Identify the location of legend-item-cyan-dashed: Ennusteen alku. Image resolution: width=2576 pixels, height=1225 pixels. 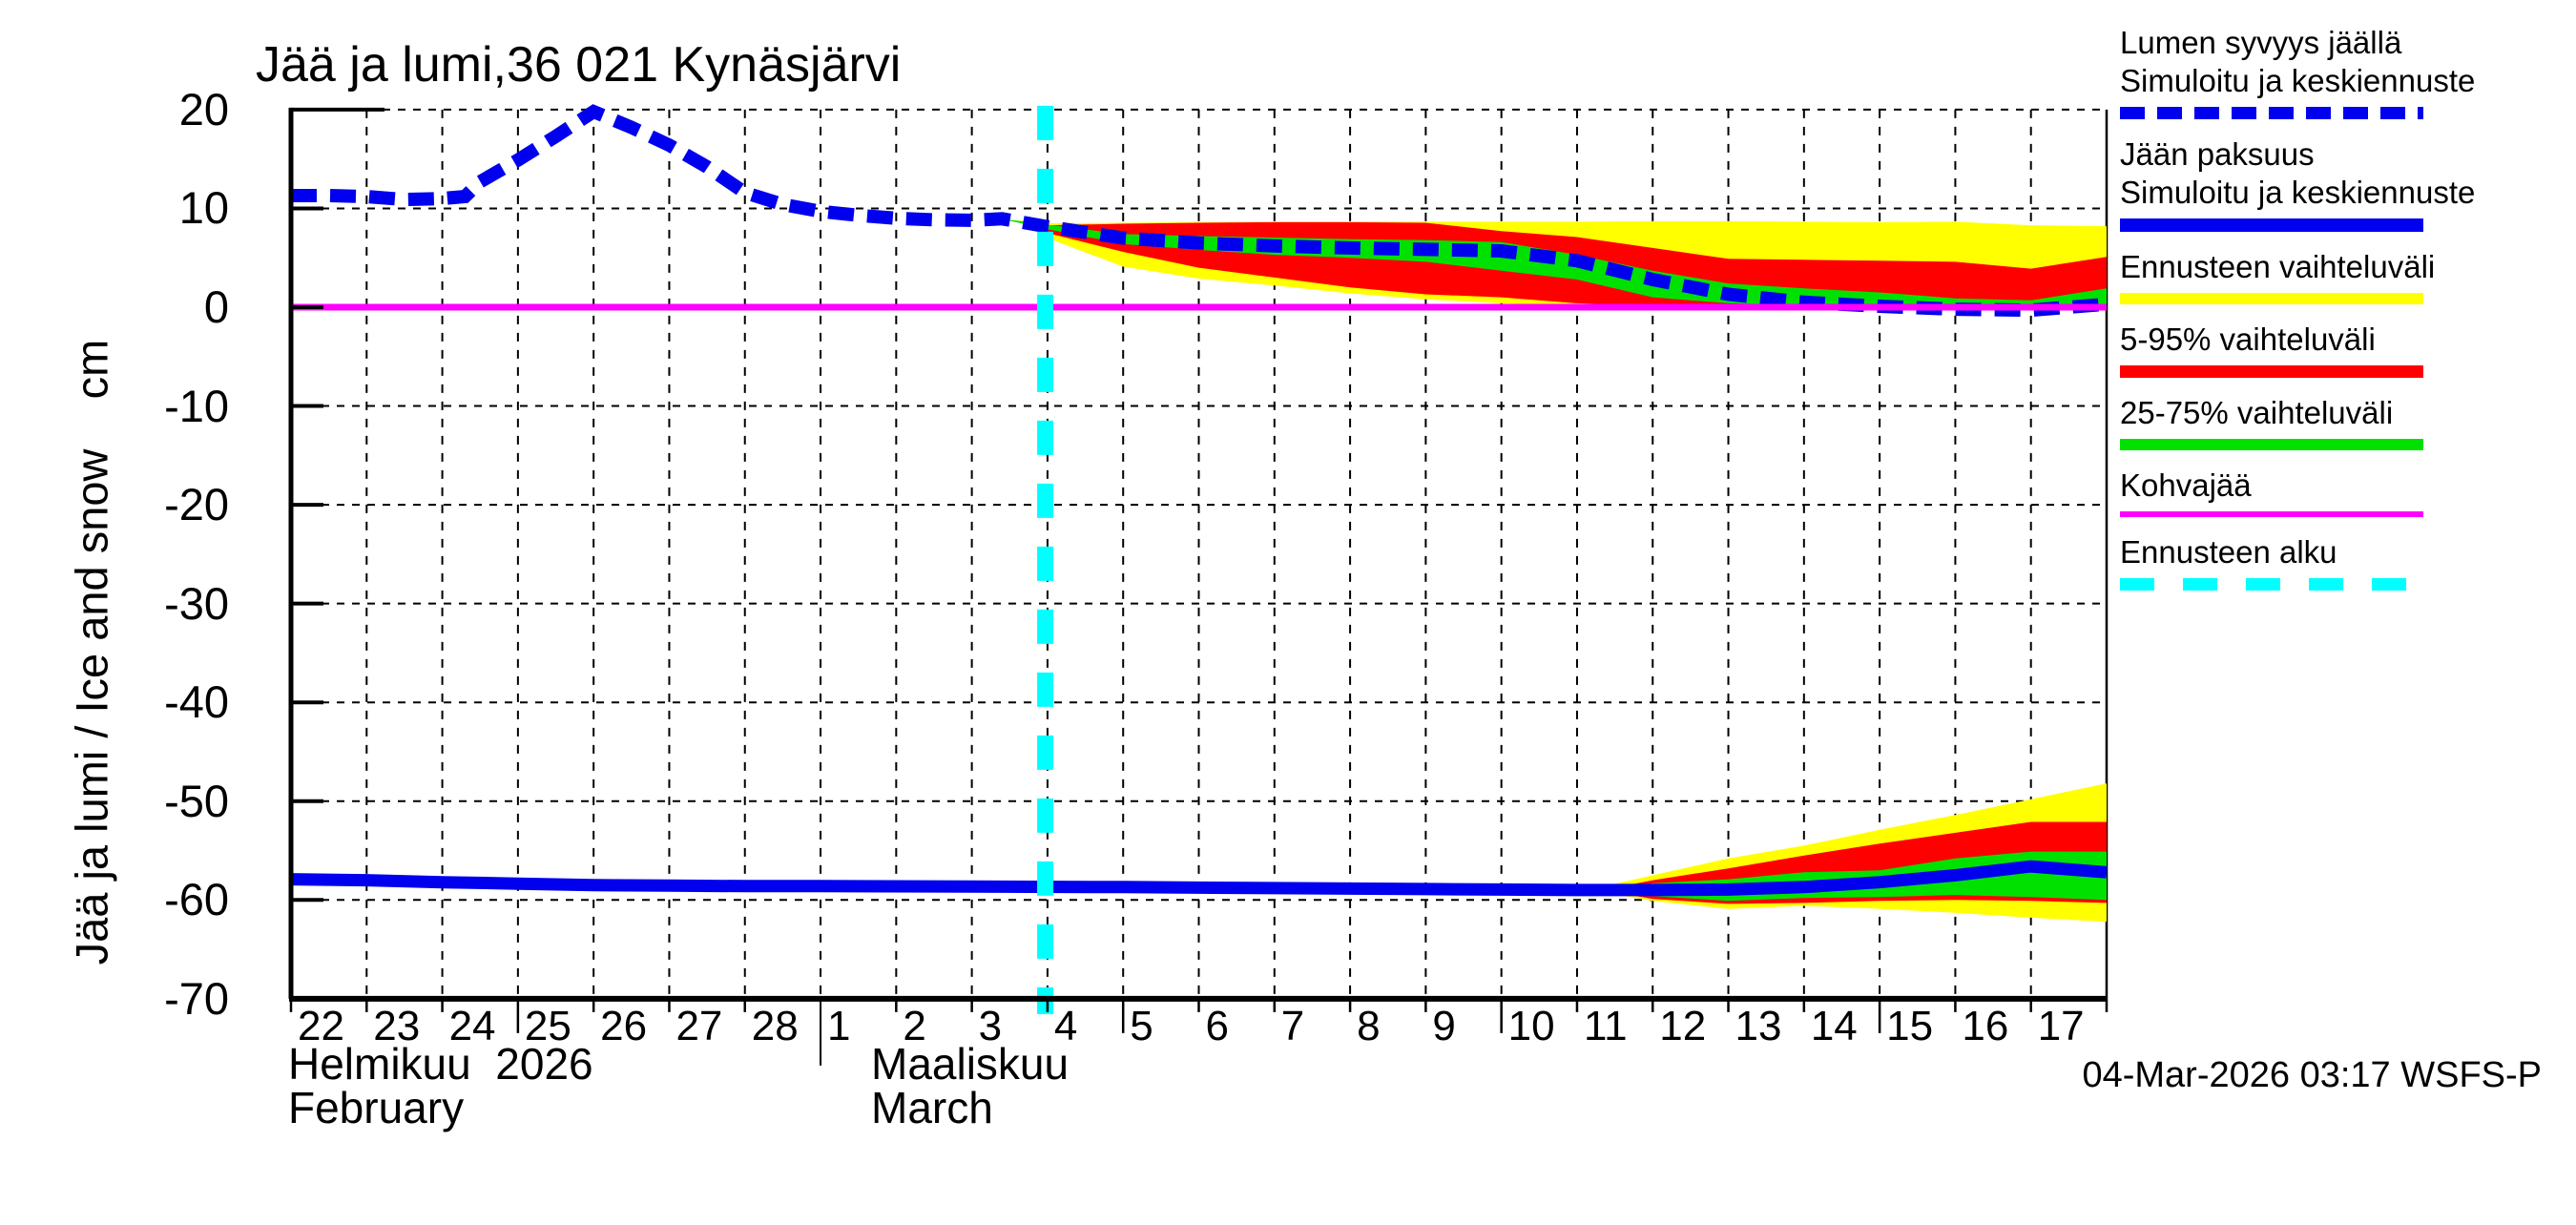
(2277, 562).